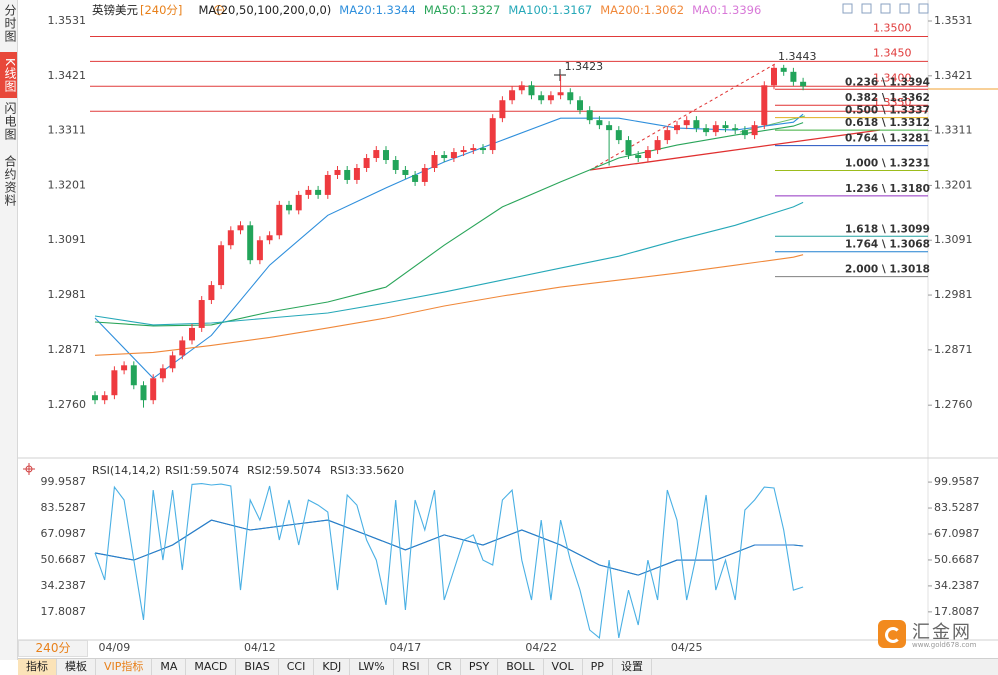 Image resolution: width=998 pixels, height=675 pixels. Describe the element at coordinates (265, 10) in the screenshot. I see `indicator: MA(20,50,100,200,0,0)` at that location.